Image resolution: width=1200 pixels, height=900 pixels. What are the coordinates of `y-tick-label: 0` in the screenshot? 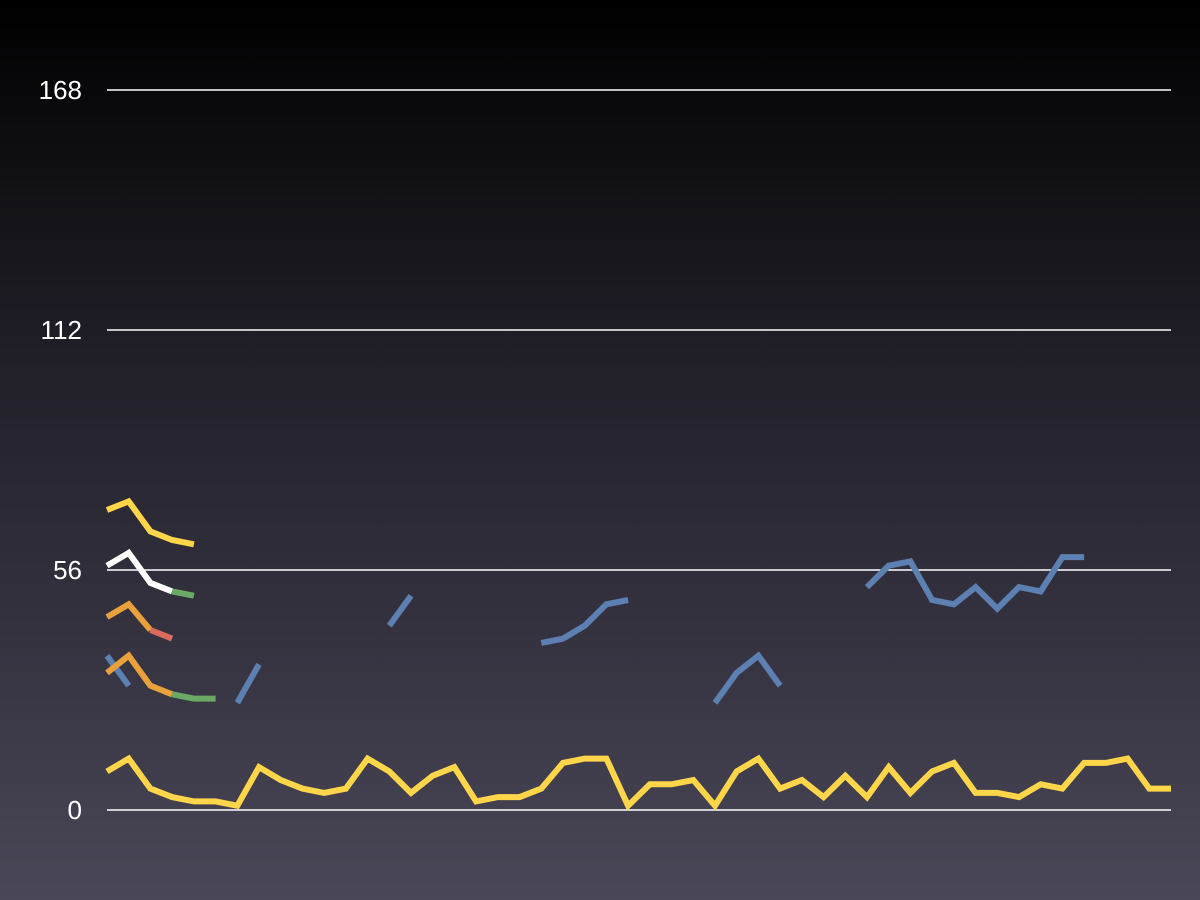 It's located at (75, 810).